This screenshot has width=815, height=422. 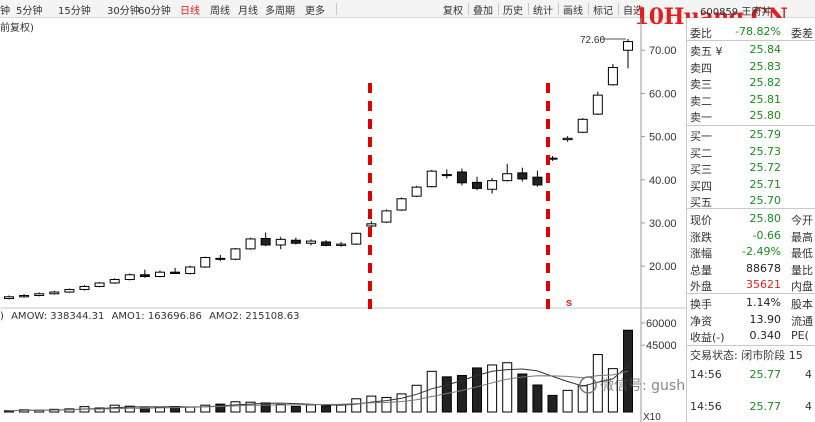 I want to click on stat2-row-1-label: 净资, so click(x=701, y=321).